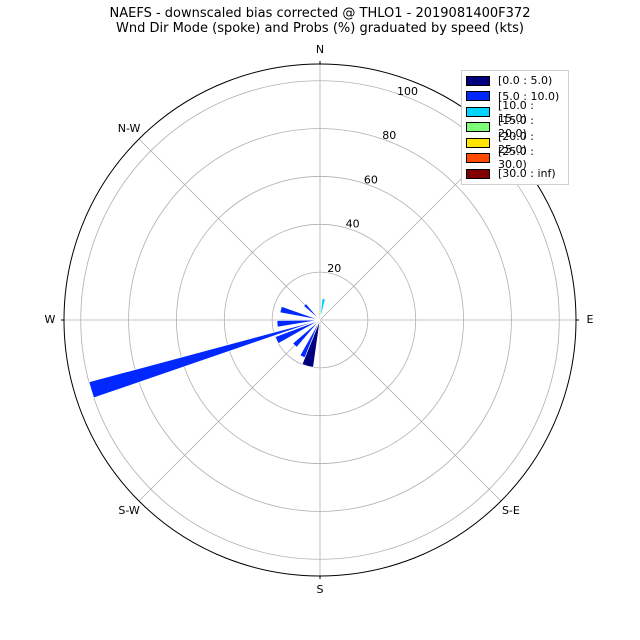 The width and height of the screenshot is (640, 640). Describe the element at coordinates (320, 589) in the screenshot. I see `direction-label: S` at that location.